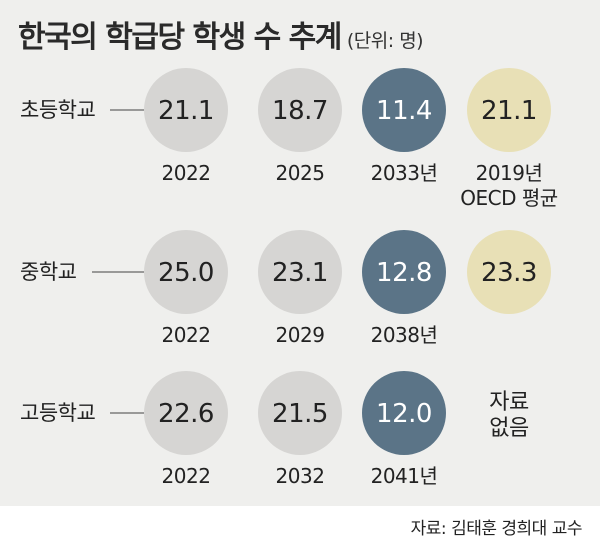  I want to click on bubble-value-label: 21.5, so click(300, 414).